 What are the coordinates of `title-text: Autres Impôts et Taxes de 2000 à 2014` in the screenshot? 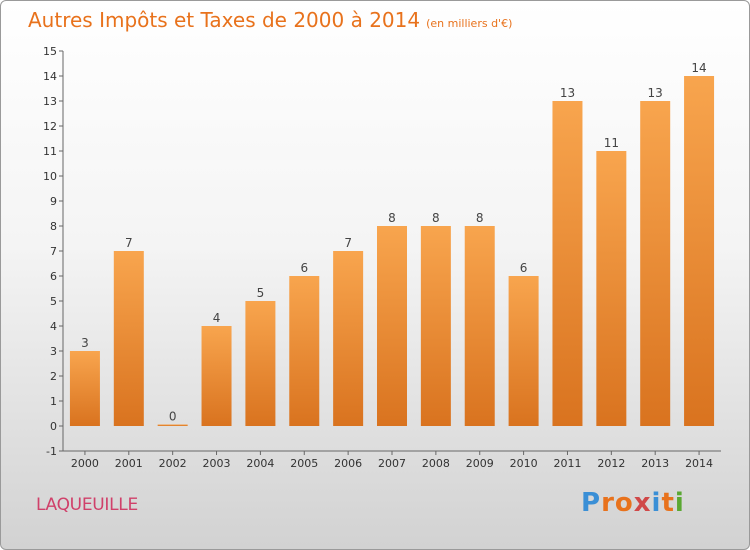 It's located at (224, 20).